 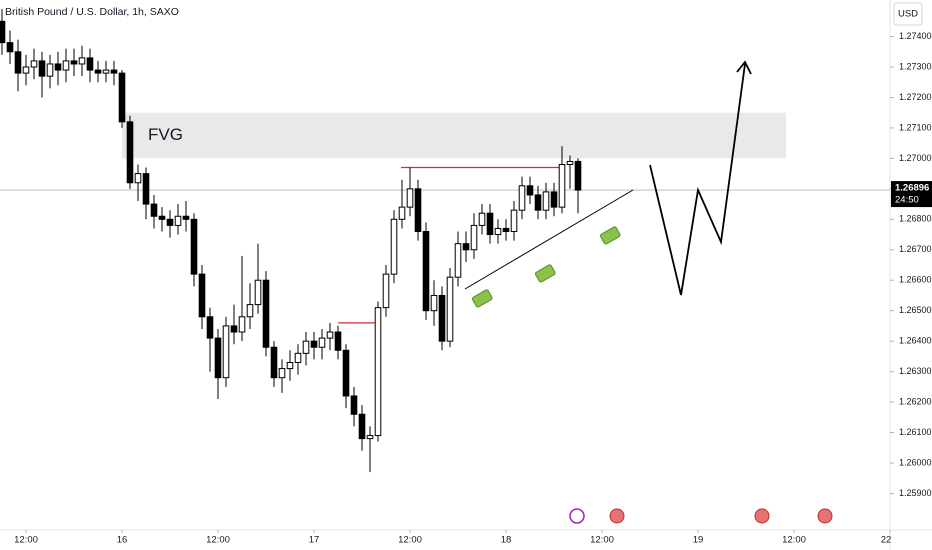 What do you see at coordinates (915, 493) in the screenshot?
I see `y-tick-label: 1.25900` at bounding box center [915, 493].